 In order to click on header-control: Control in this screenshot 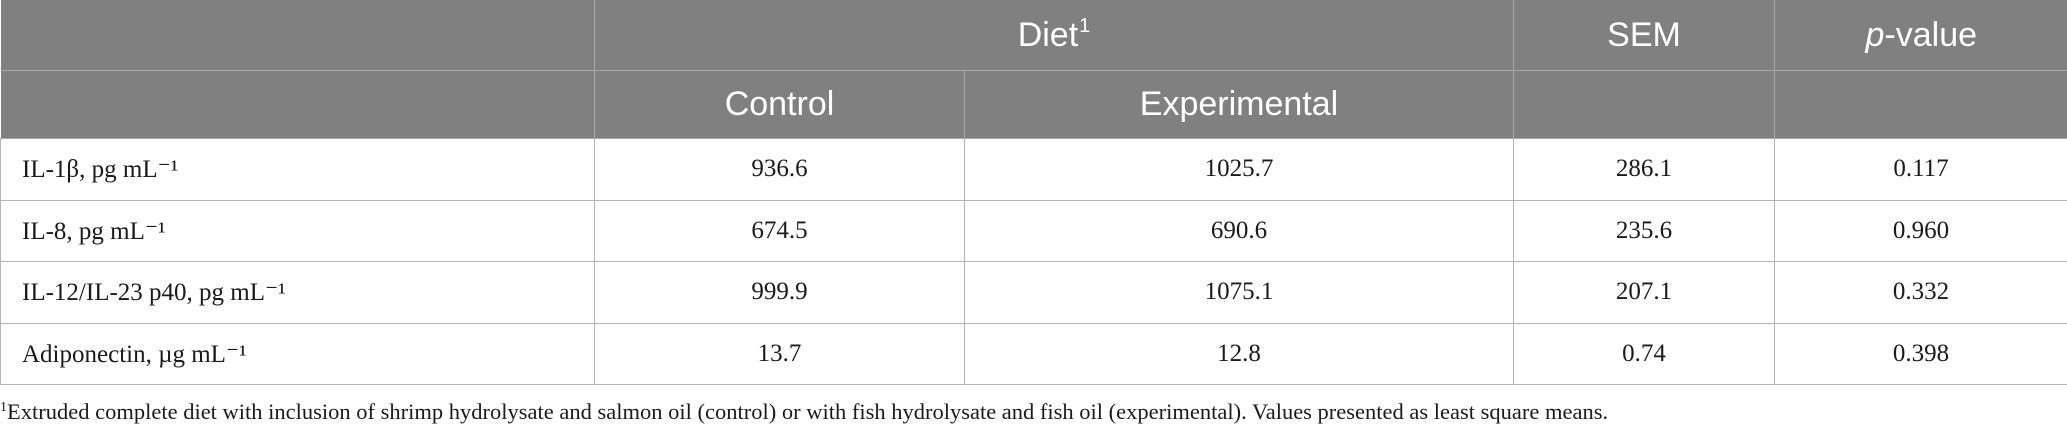, I will do `click(779, 104)`.